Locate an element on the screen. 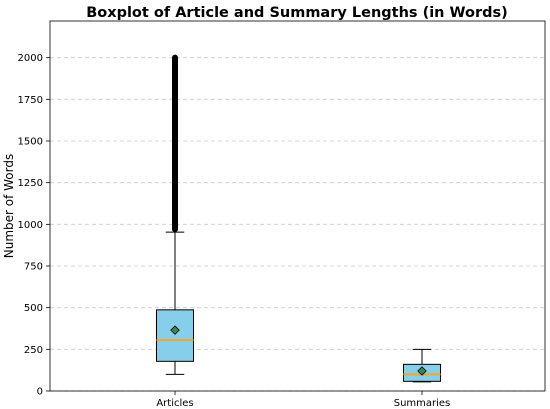 The height and width of the screenshot is (409, 550). x-axis-ticks: Articles Summaries is located at coordinates (303, 400).